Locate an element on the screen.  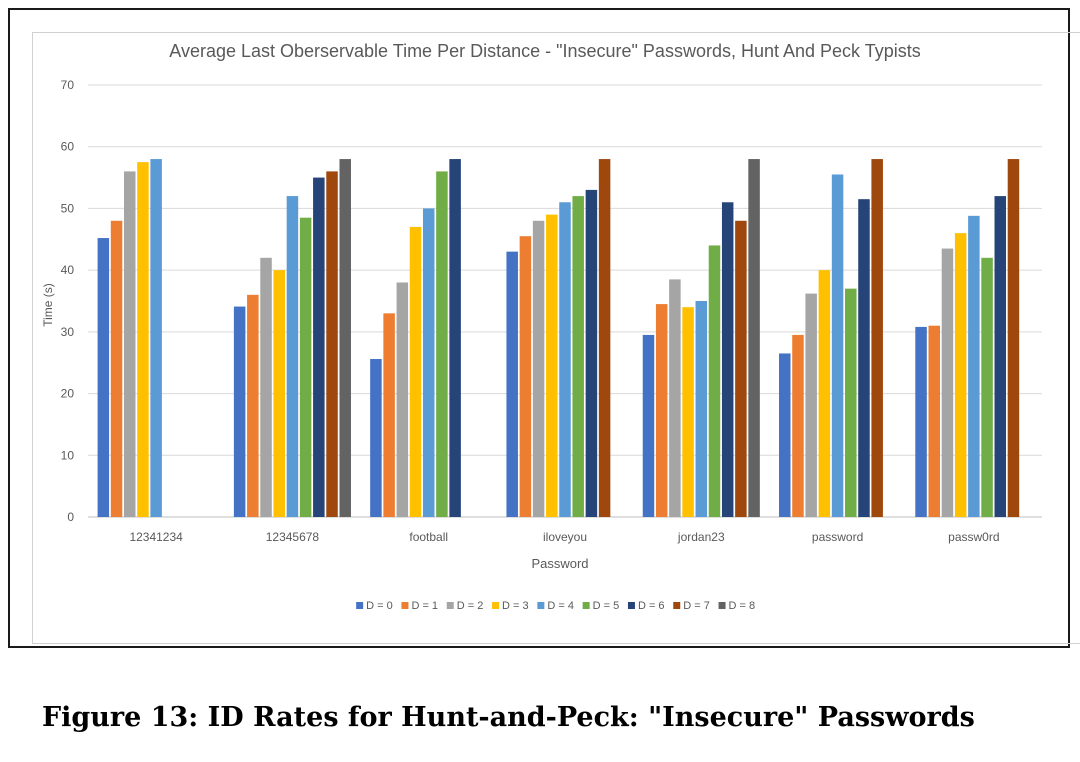
x-tick-label: password is located at coordinates (837, 537).